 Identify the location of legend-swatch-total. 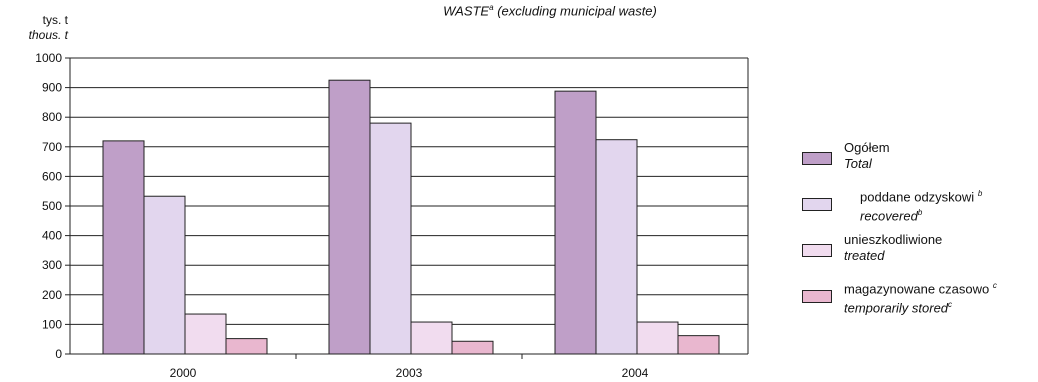
(817, 158).